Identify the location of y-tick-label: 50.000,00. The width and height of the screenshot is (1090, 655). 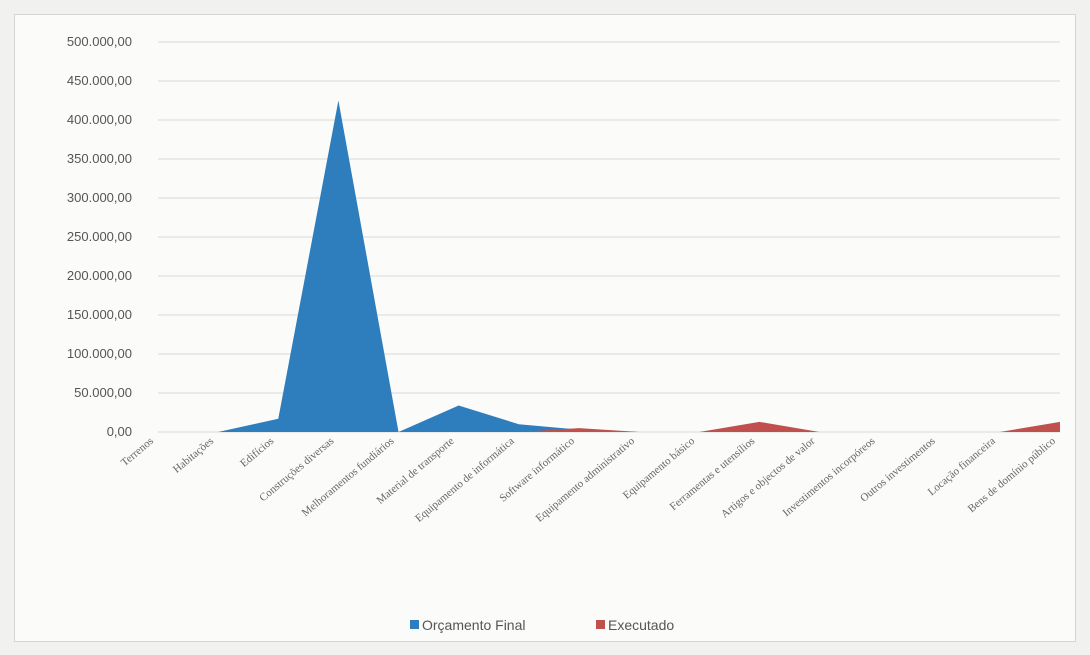
(103, 392).